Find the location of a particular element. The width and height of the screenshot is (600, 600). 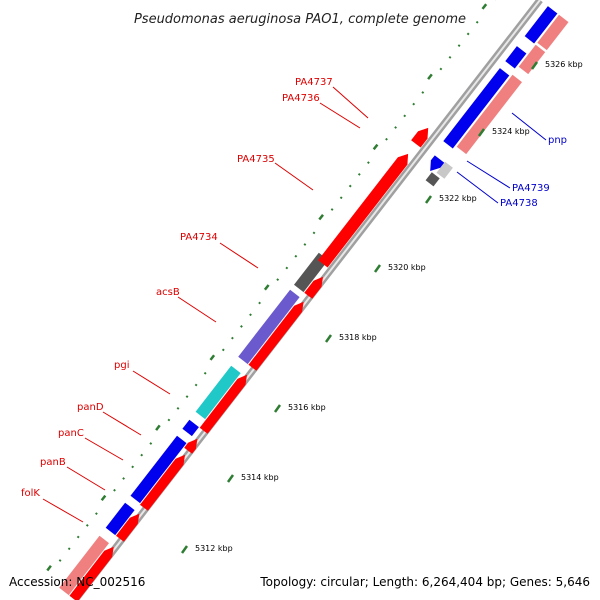

gene-label-panc: panC is located at coordinates (71, 433).